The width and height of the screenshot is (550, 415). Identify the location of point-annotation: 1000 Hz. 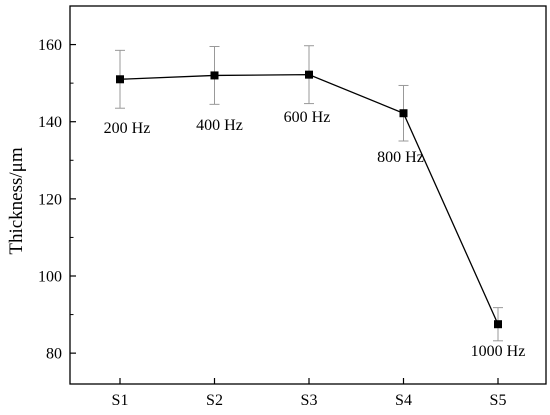
(498, 351).